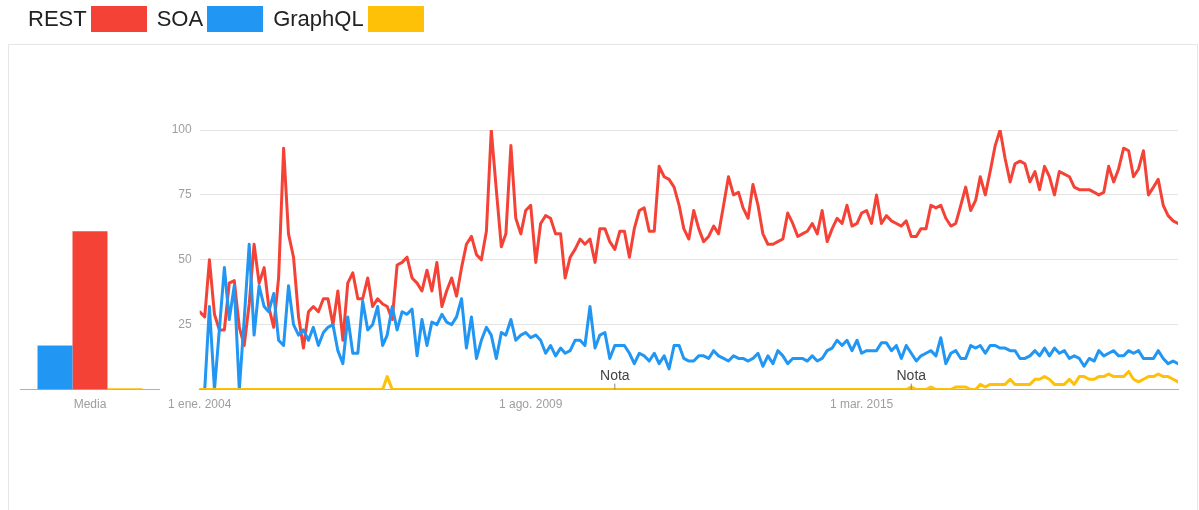  What do you see at coordinates (185, 324) in the screenshot?
I see `y-tick-label: 25` at bounding box center [185, 324].